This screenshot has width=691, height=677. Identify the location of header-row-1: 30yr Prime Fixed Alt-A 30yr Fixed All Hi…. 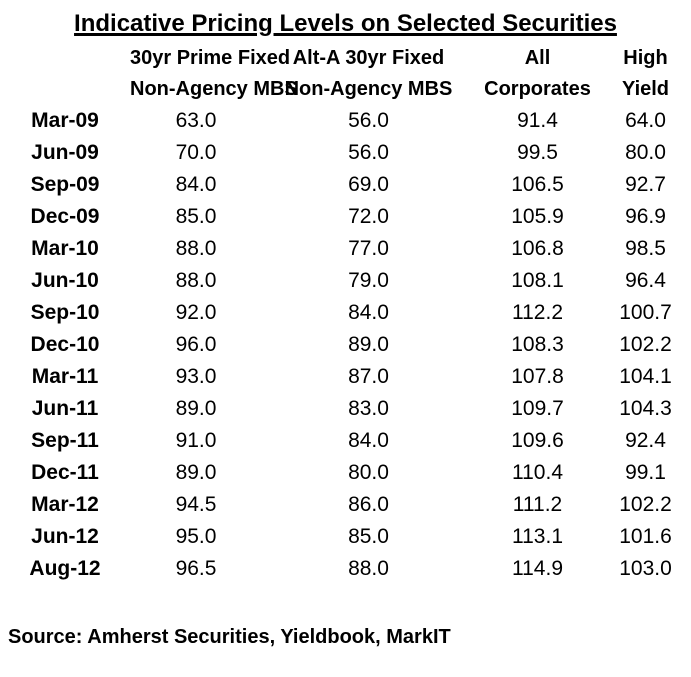
(345, 58).